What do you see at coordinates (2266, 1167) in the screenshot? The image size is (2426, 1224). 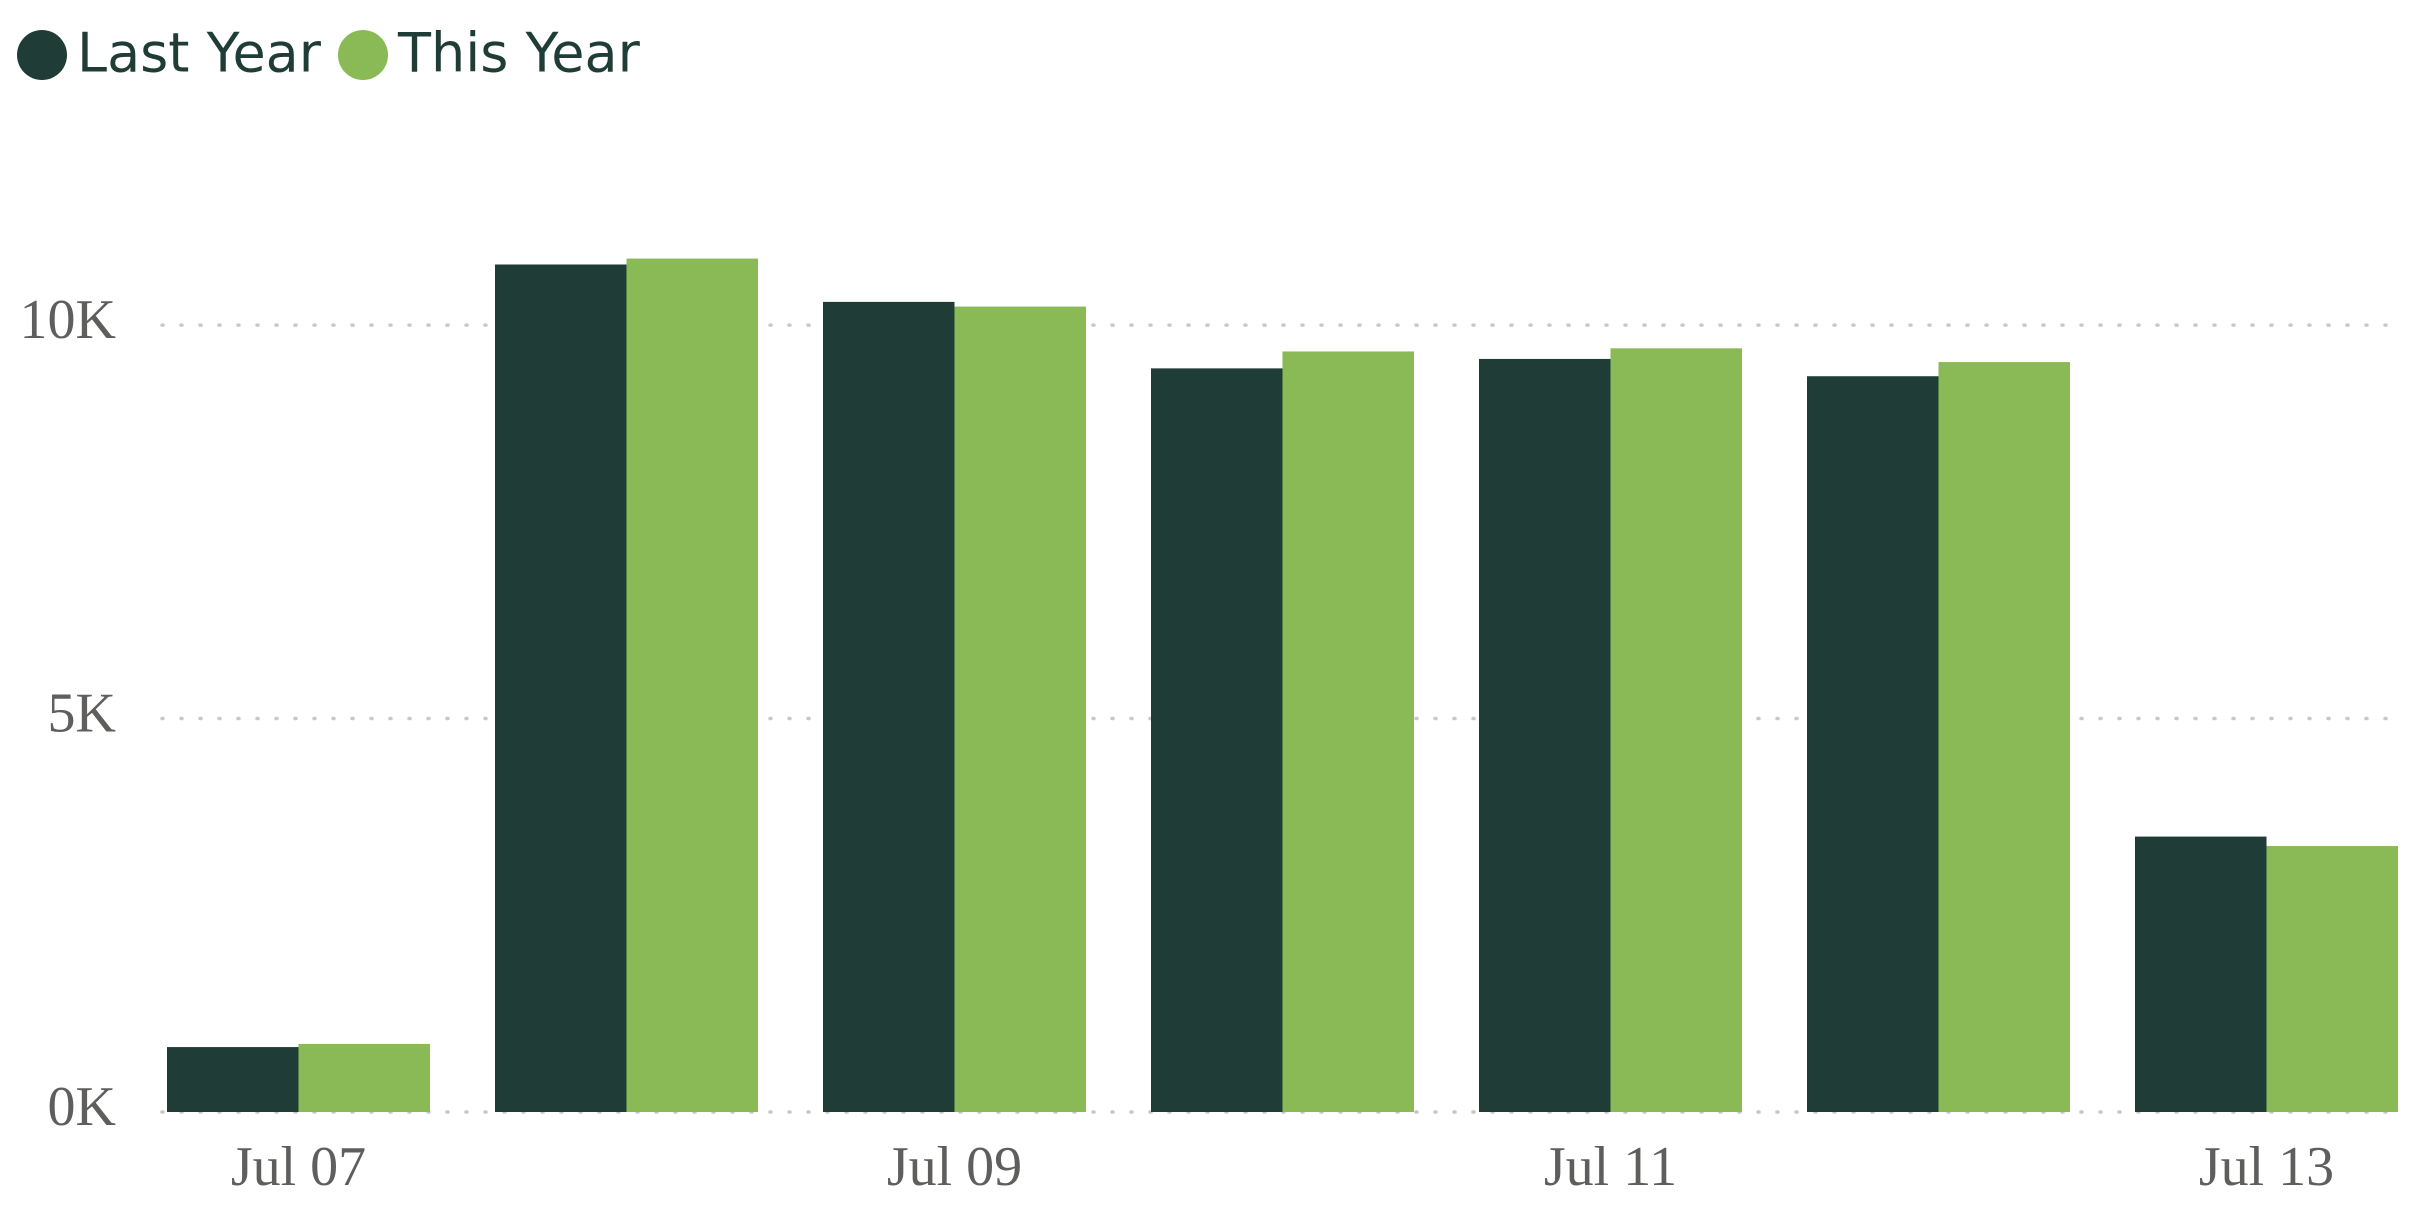 I see `x-tick-label: Jul 13` at bounding box center [2266, 1167].